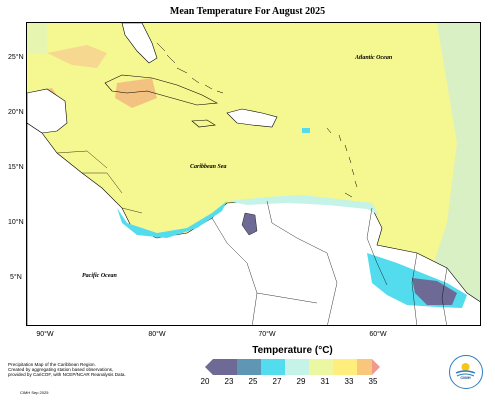 Image resolution: width=495 pixels, height=400 pixels. I want to click on zone-light-green, so click(37, 38).